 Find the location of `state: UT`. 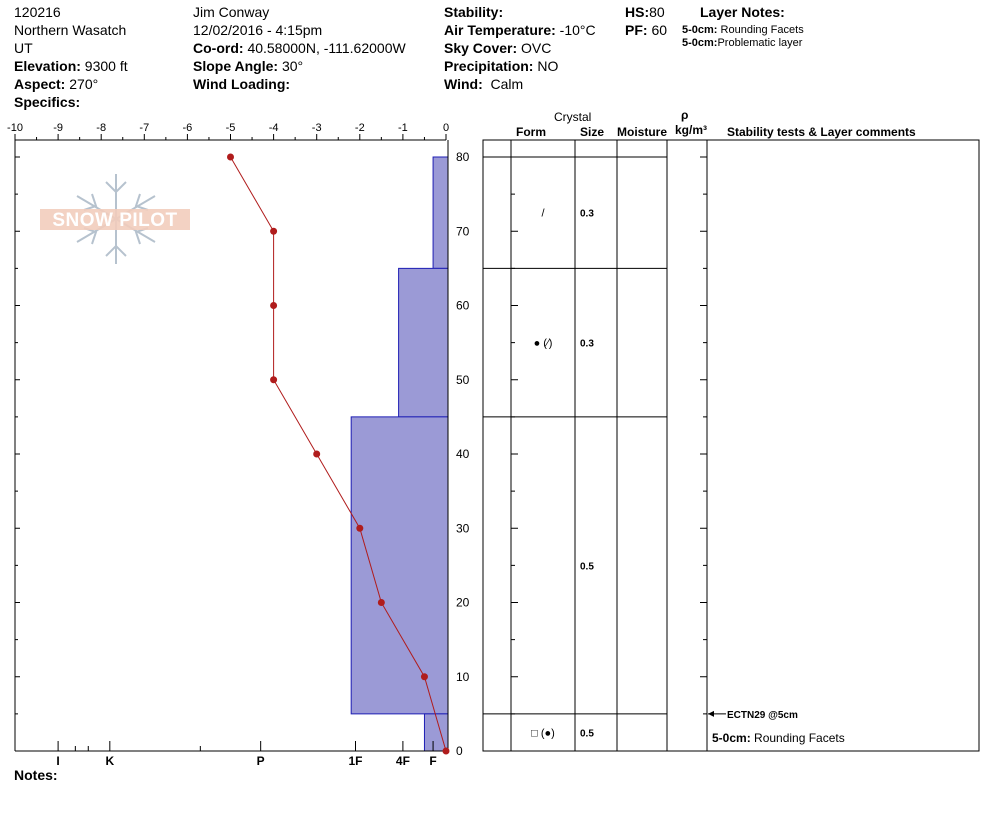

state: UT is located at coordinates (23, 48).